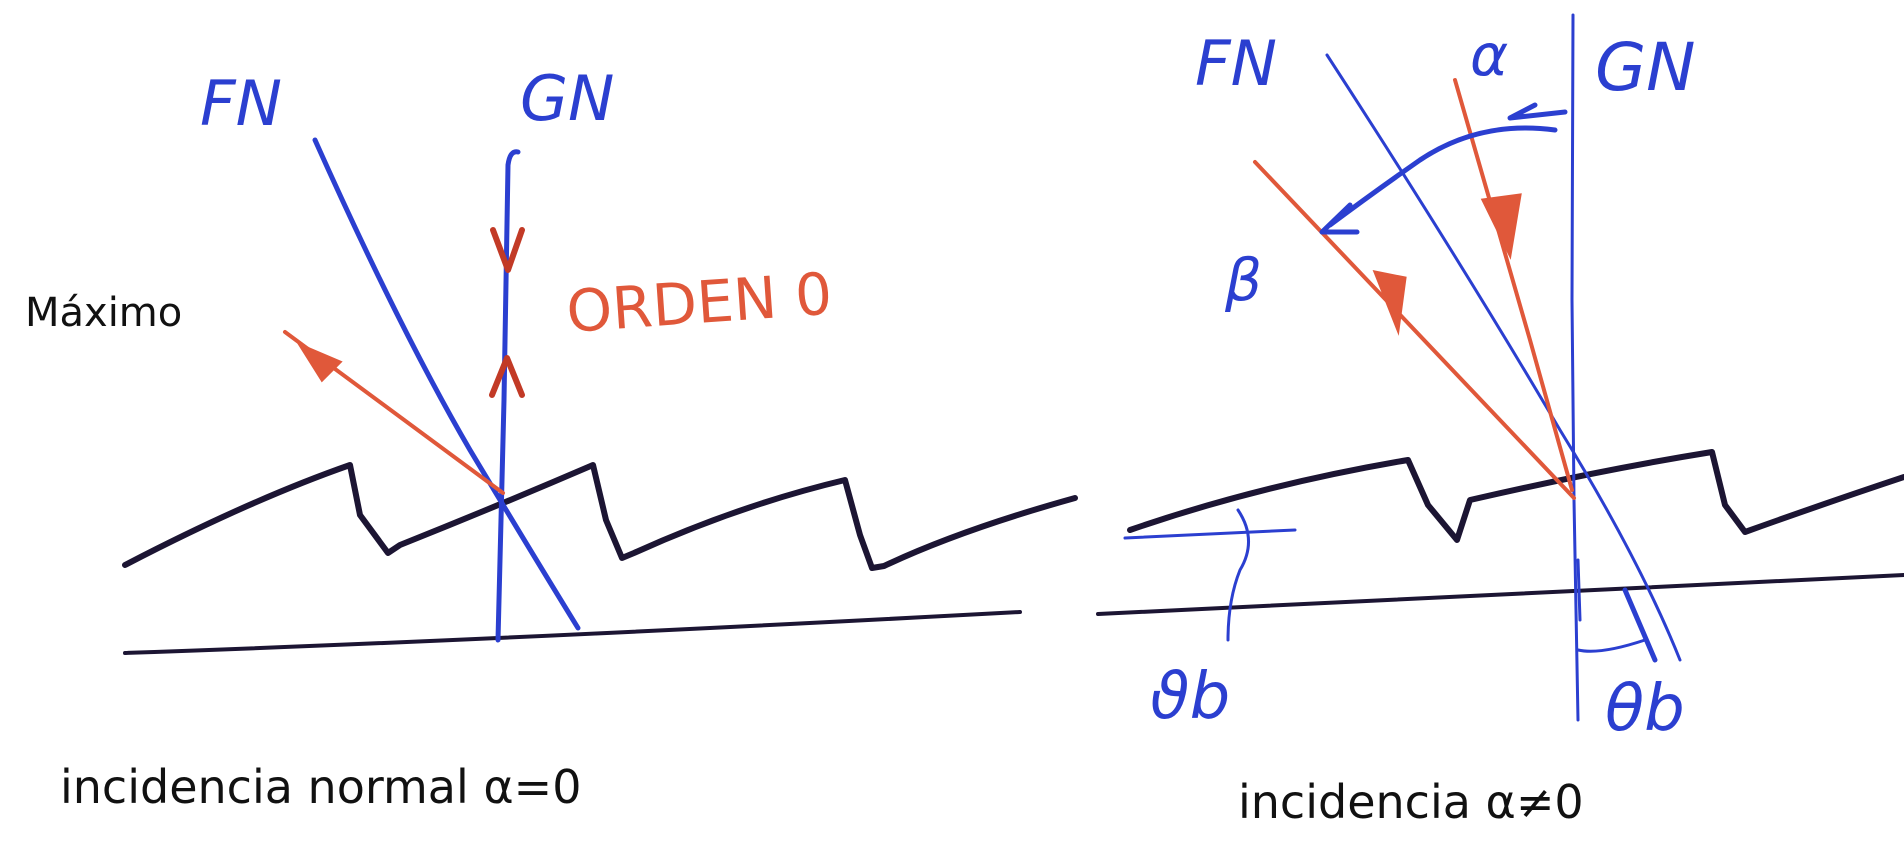 This screenshot has height=848, width=1904. I want to click on left-facet-normal-line, so click(446, 384).